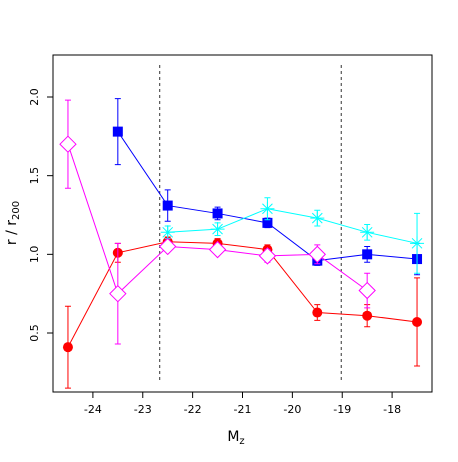  I want to click on y-tick-label: 0.5, so click(34, 333).